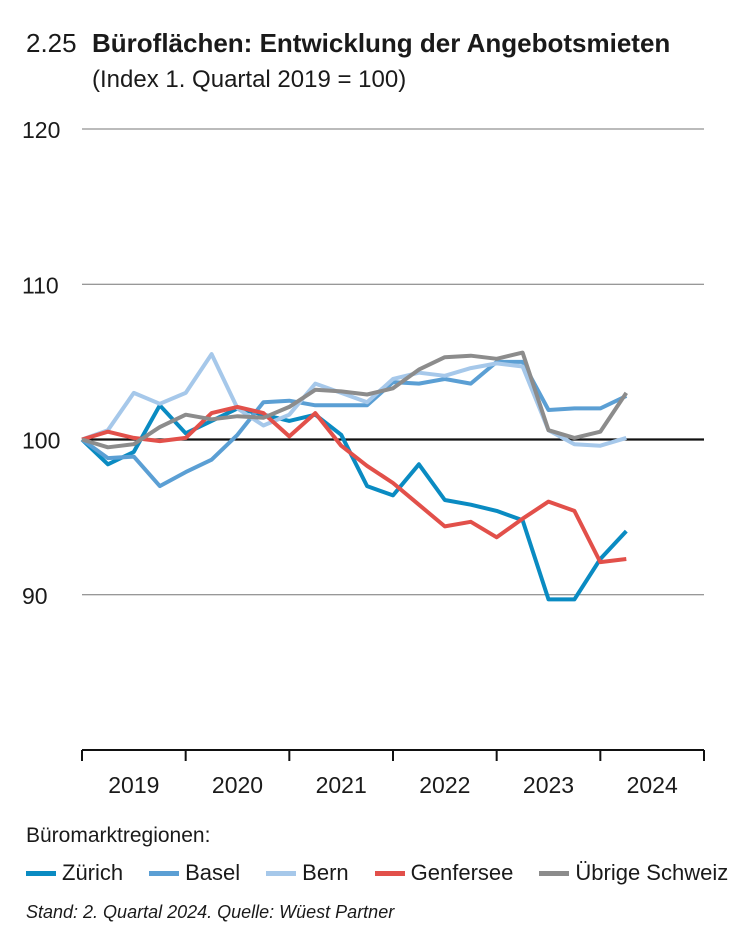 This screenshot has width=736, height=940. I want to click on y-tick-label-90: 90, so click(35, 596).